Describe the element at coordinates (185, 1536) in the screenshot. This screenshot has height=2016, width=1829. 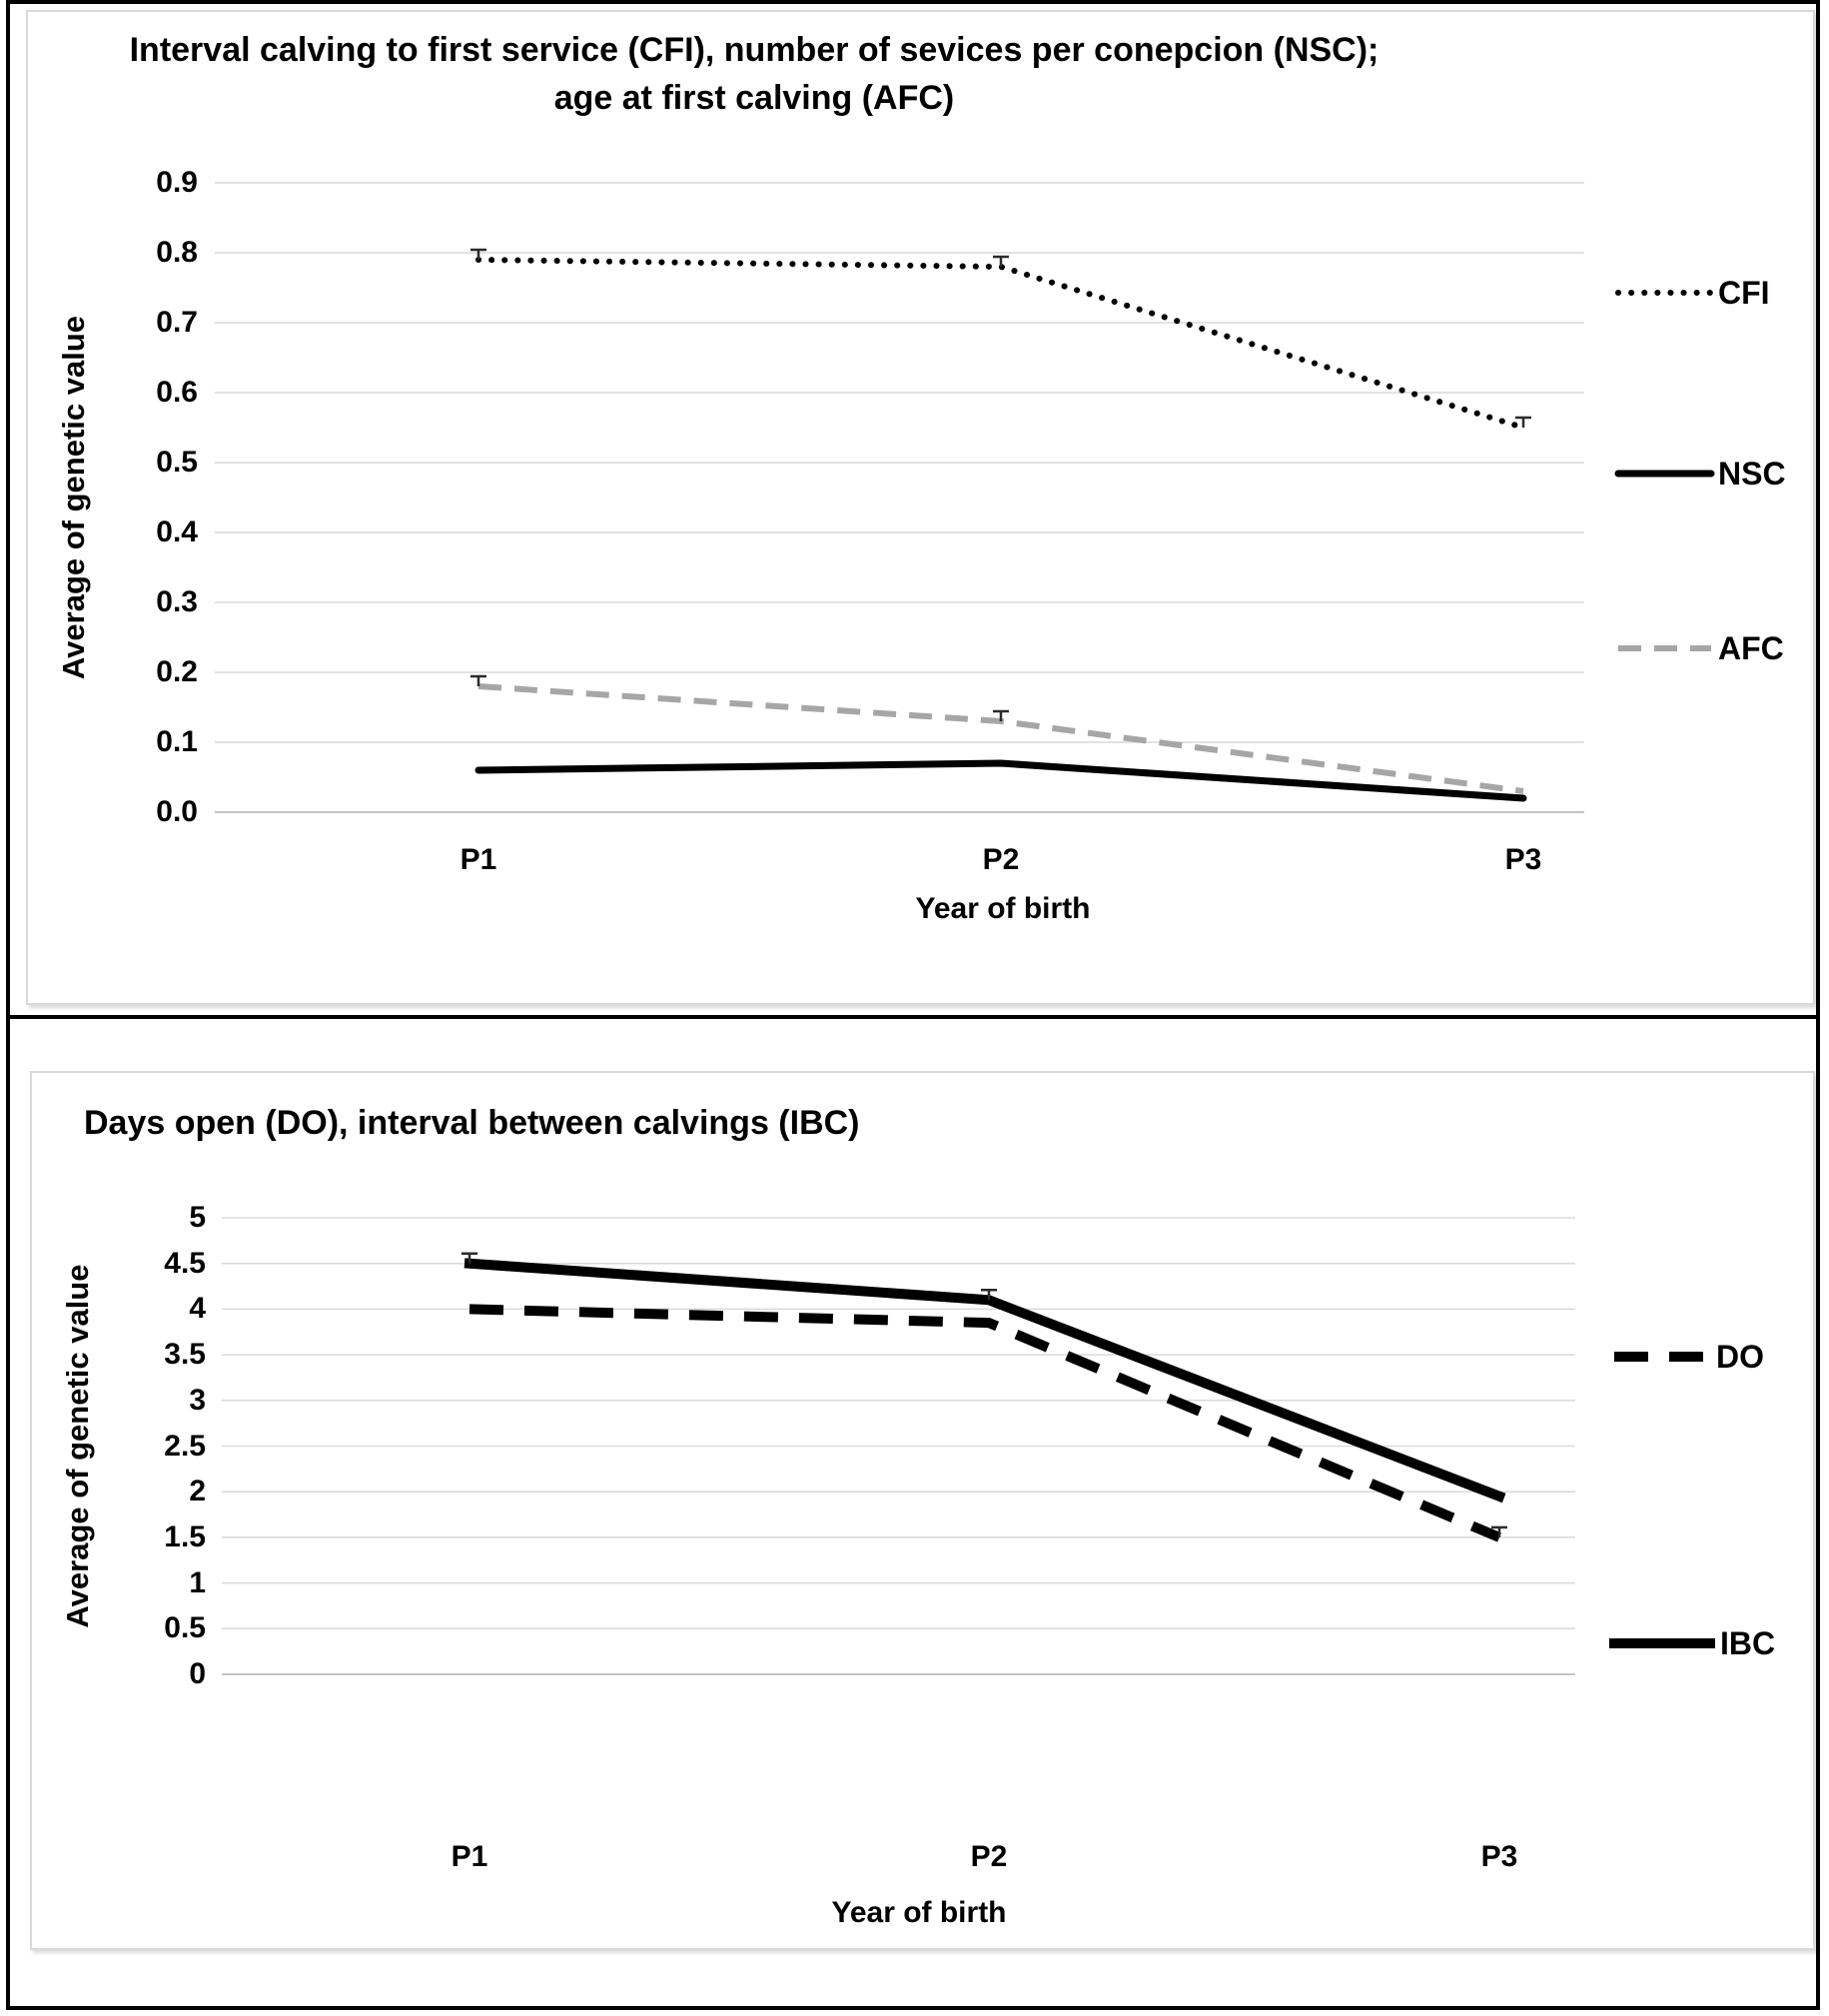
I see `y-tick-label-1.5: 1.5` at that location.